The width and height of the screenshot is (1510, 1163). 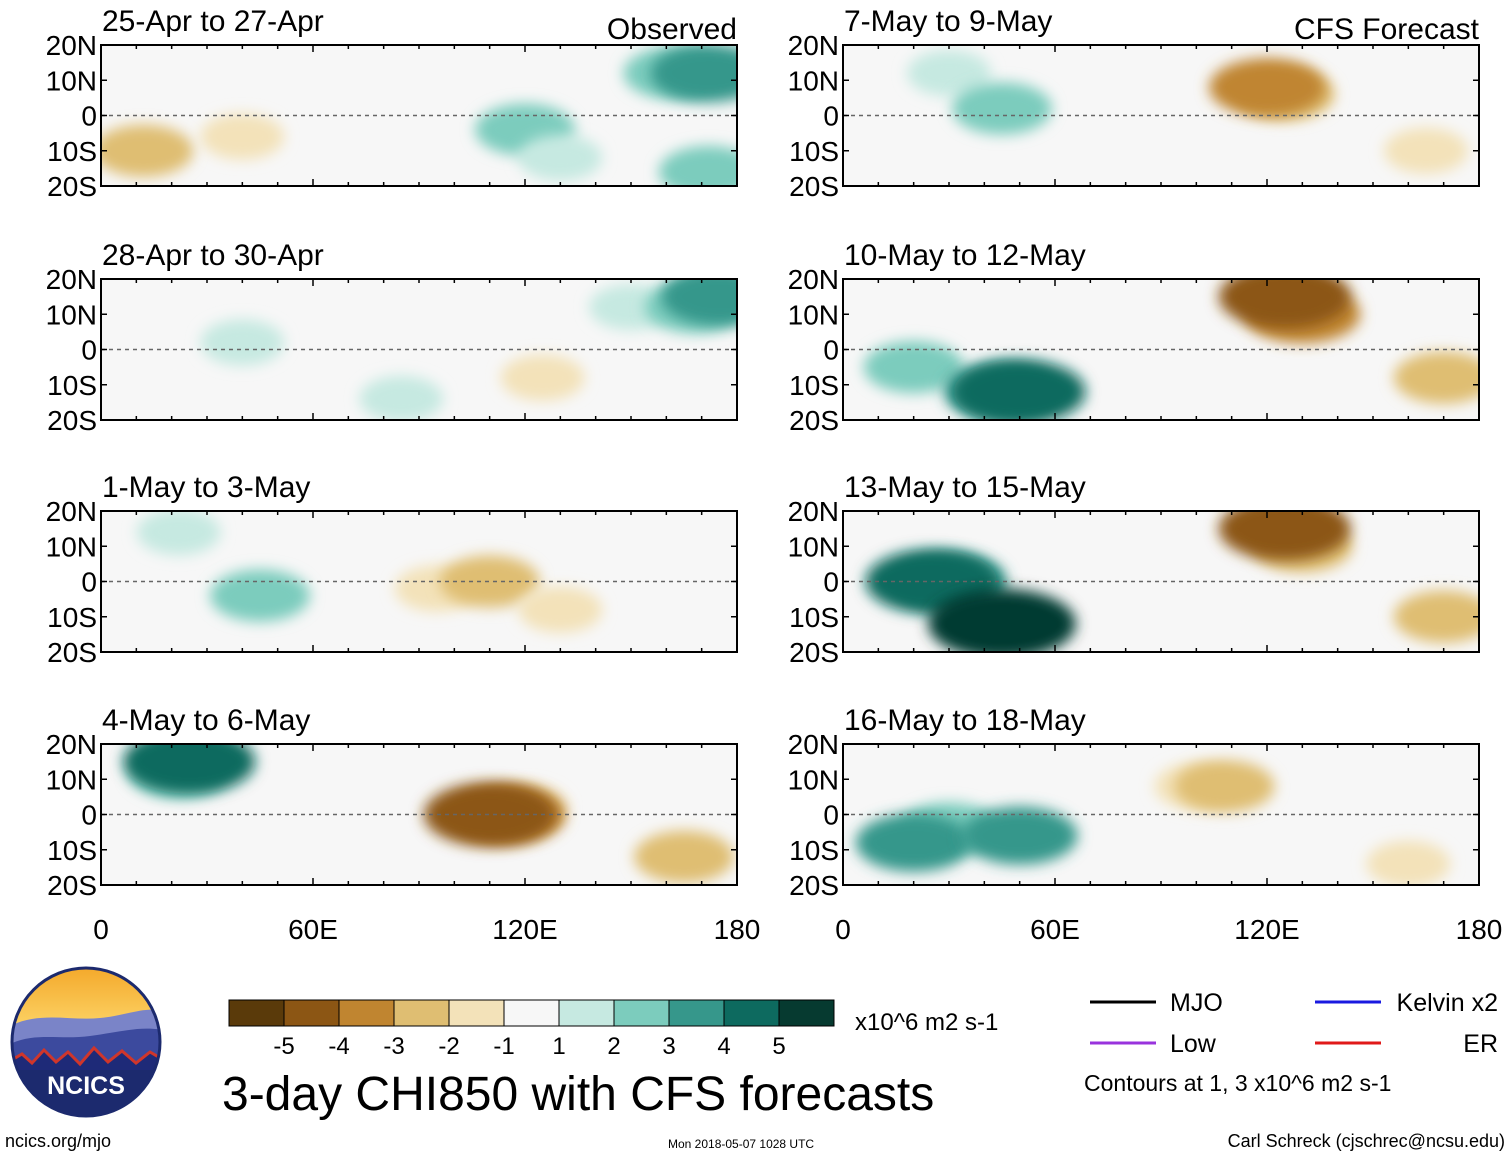 What do you see at coordinates (672, 29) in the screenshot?
I see `column-header-observed: Observed` at bounding box center [672, 29].